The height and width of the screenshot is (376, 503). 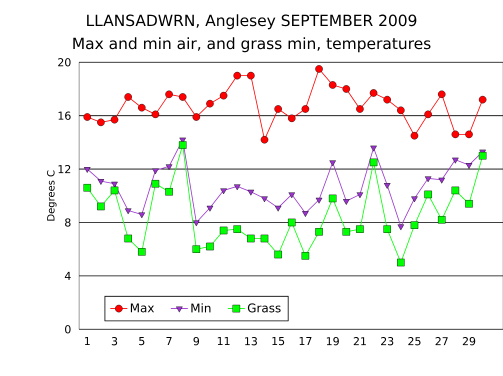 What do you see at coordinates (64, 116) in the screenshot?
I see `y-tick-label: 16` at bounding box center [64, 116].